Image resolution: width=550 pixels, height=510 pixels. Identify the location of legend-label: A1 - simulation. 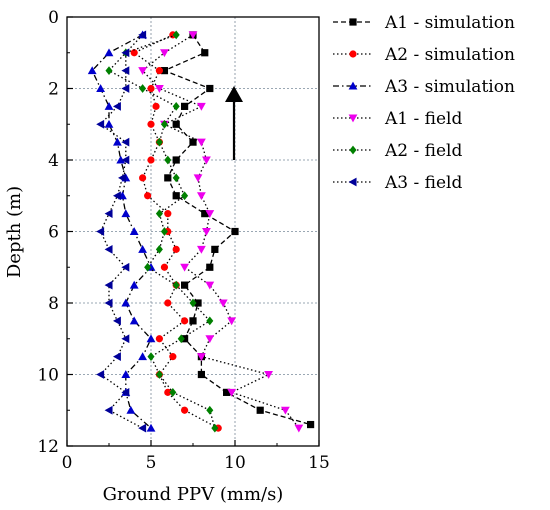
(449, 23).